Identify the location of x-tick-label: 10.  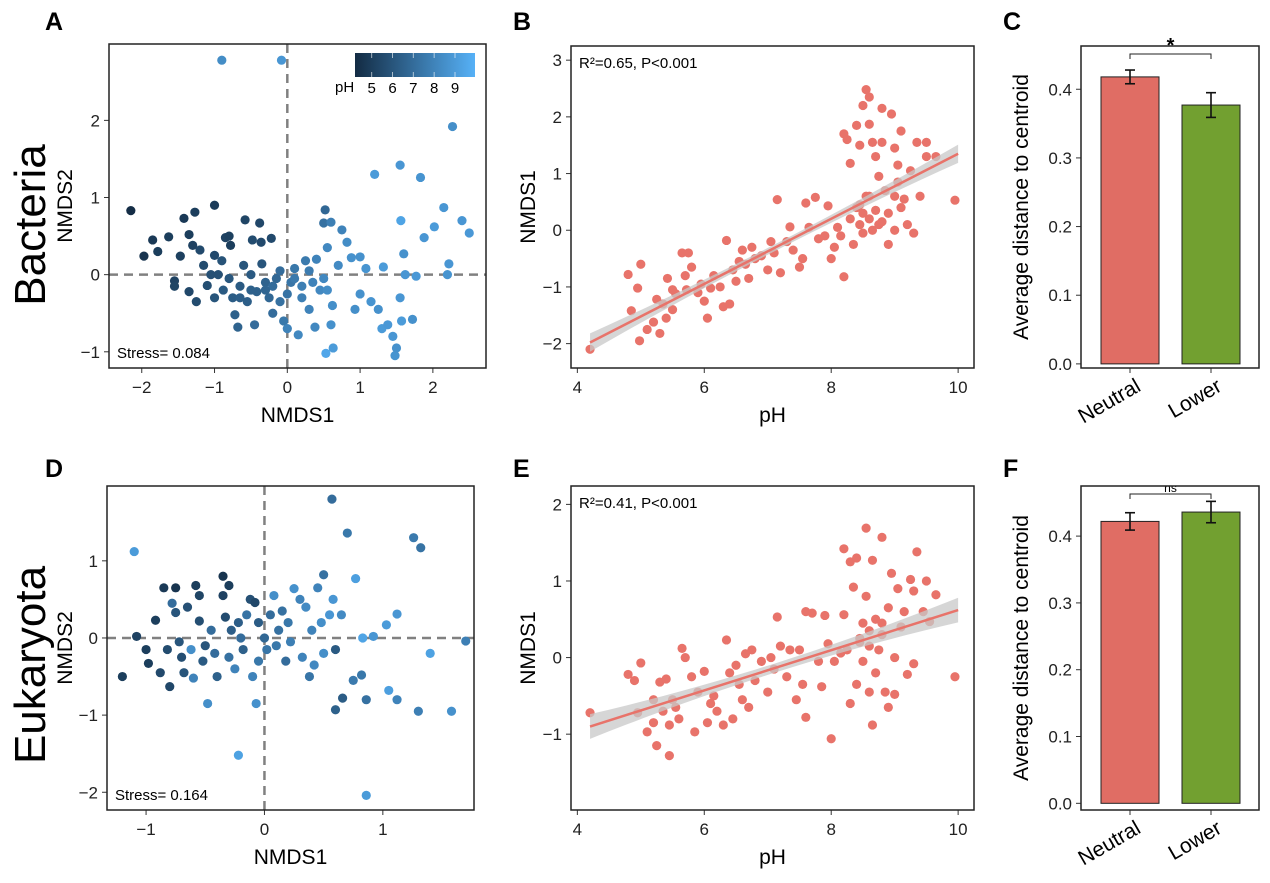
(958, 387).